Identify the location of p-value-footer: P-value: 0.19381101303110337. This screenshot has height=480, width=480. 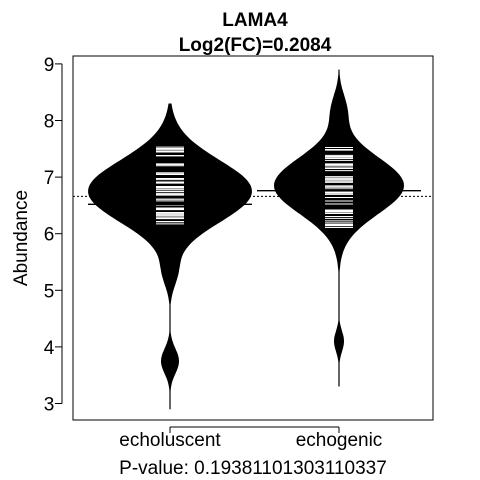
(253, 468).